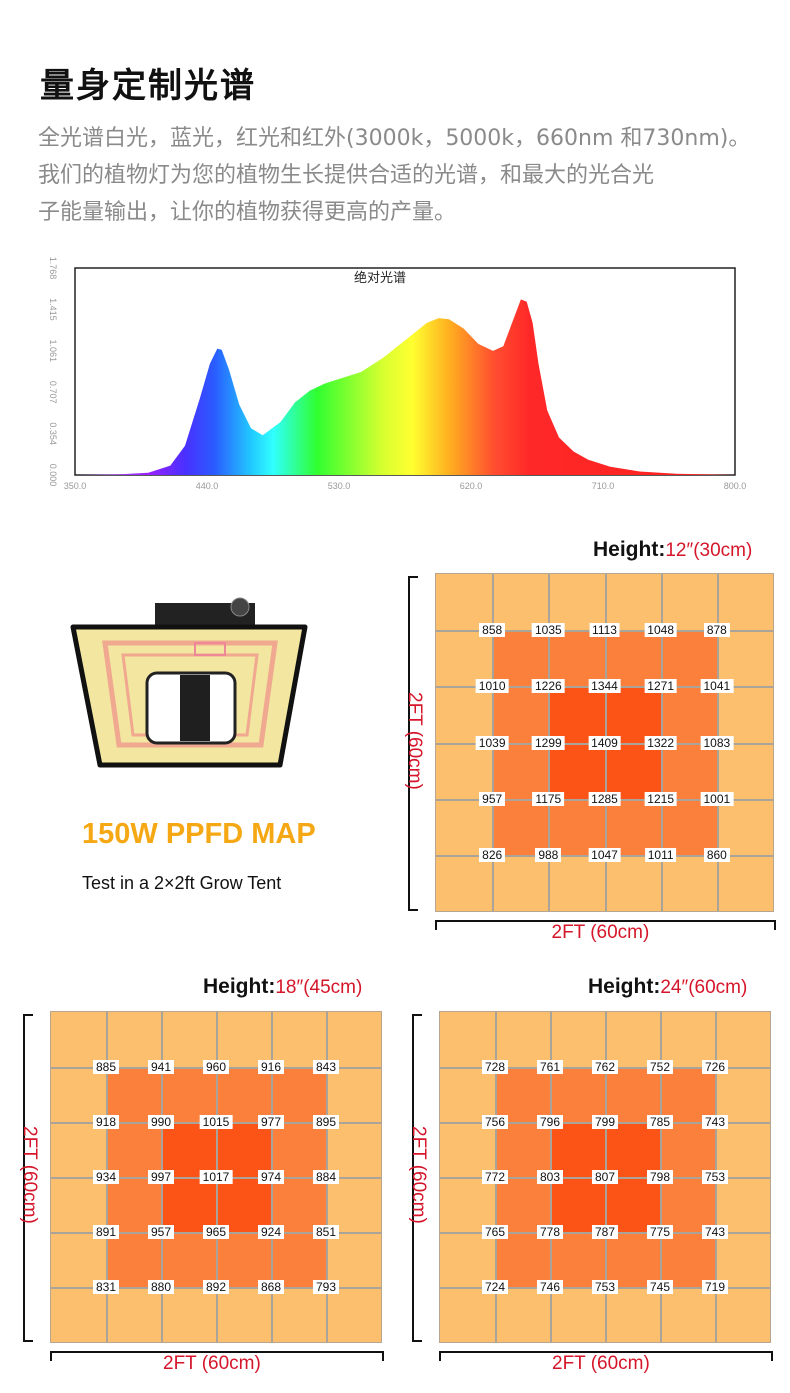 The width and height of the screenshot is (790, 1393). I want to click on ppfd-value: 851, so click(326, 1232).